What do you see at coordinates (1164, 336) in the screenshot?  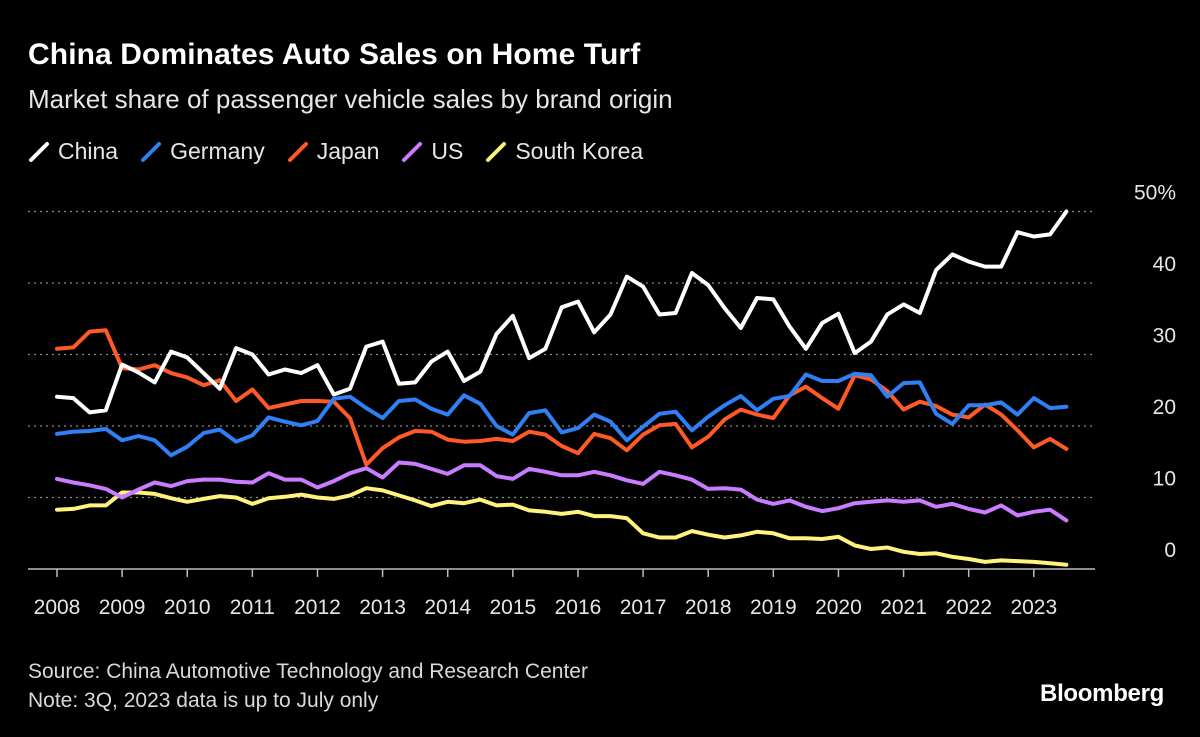 I see `y-tick-label-30: 30` at bounding box center [1164, 336].